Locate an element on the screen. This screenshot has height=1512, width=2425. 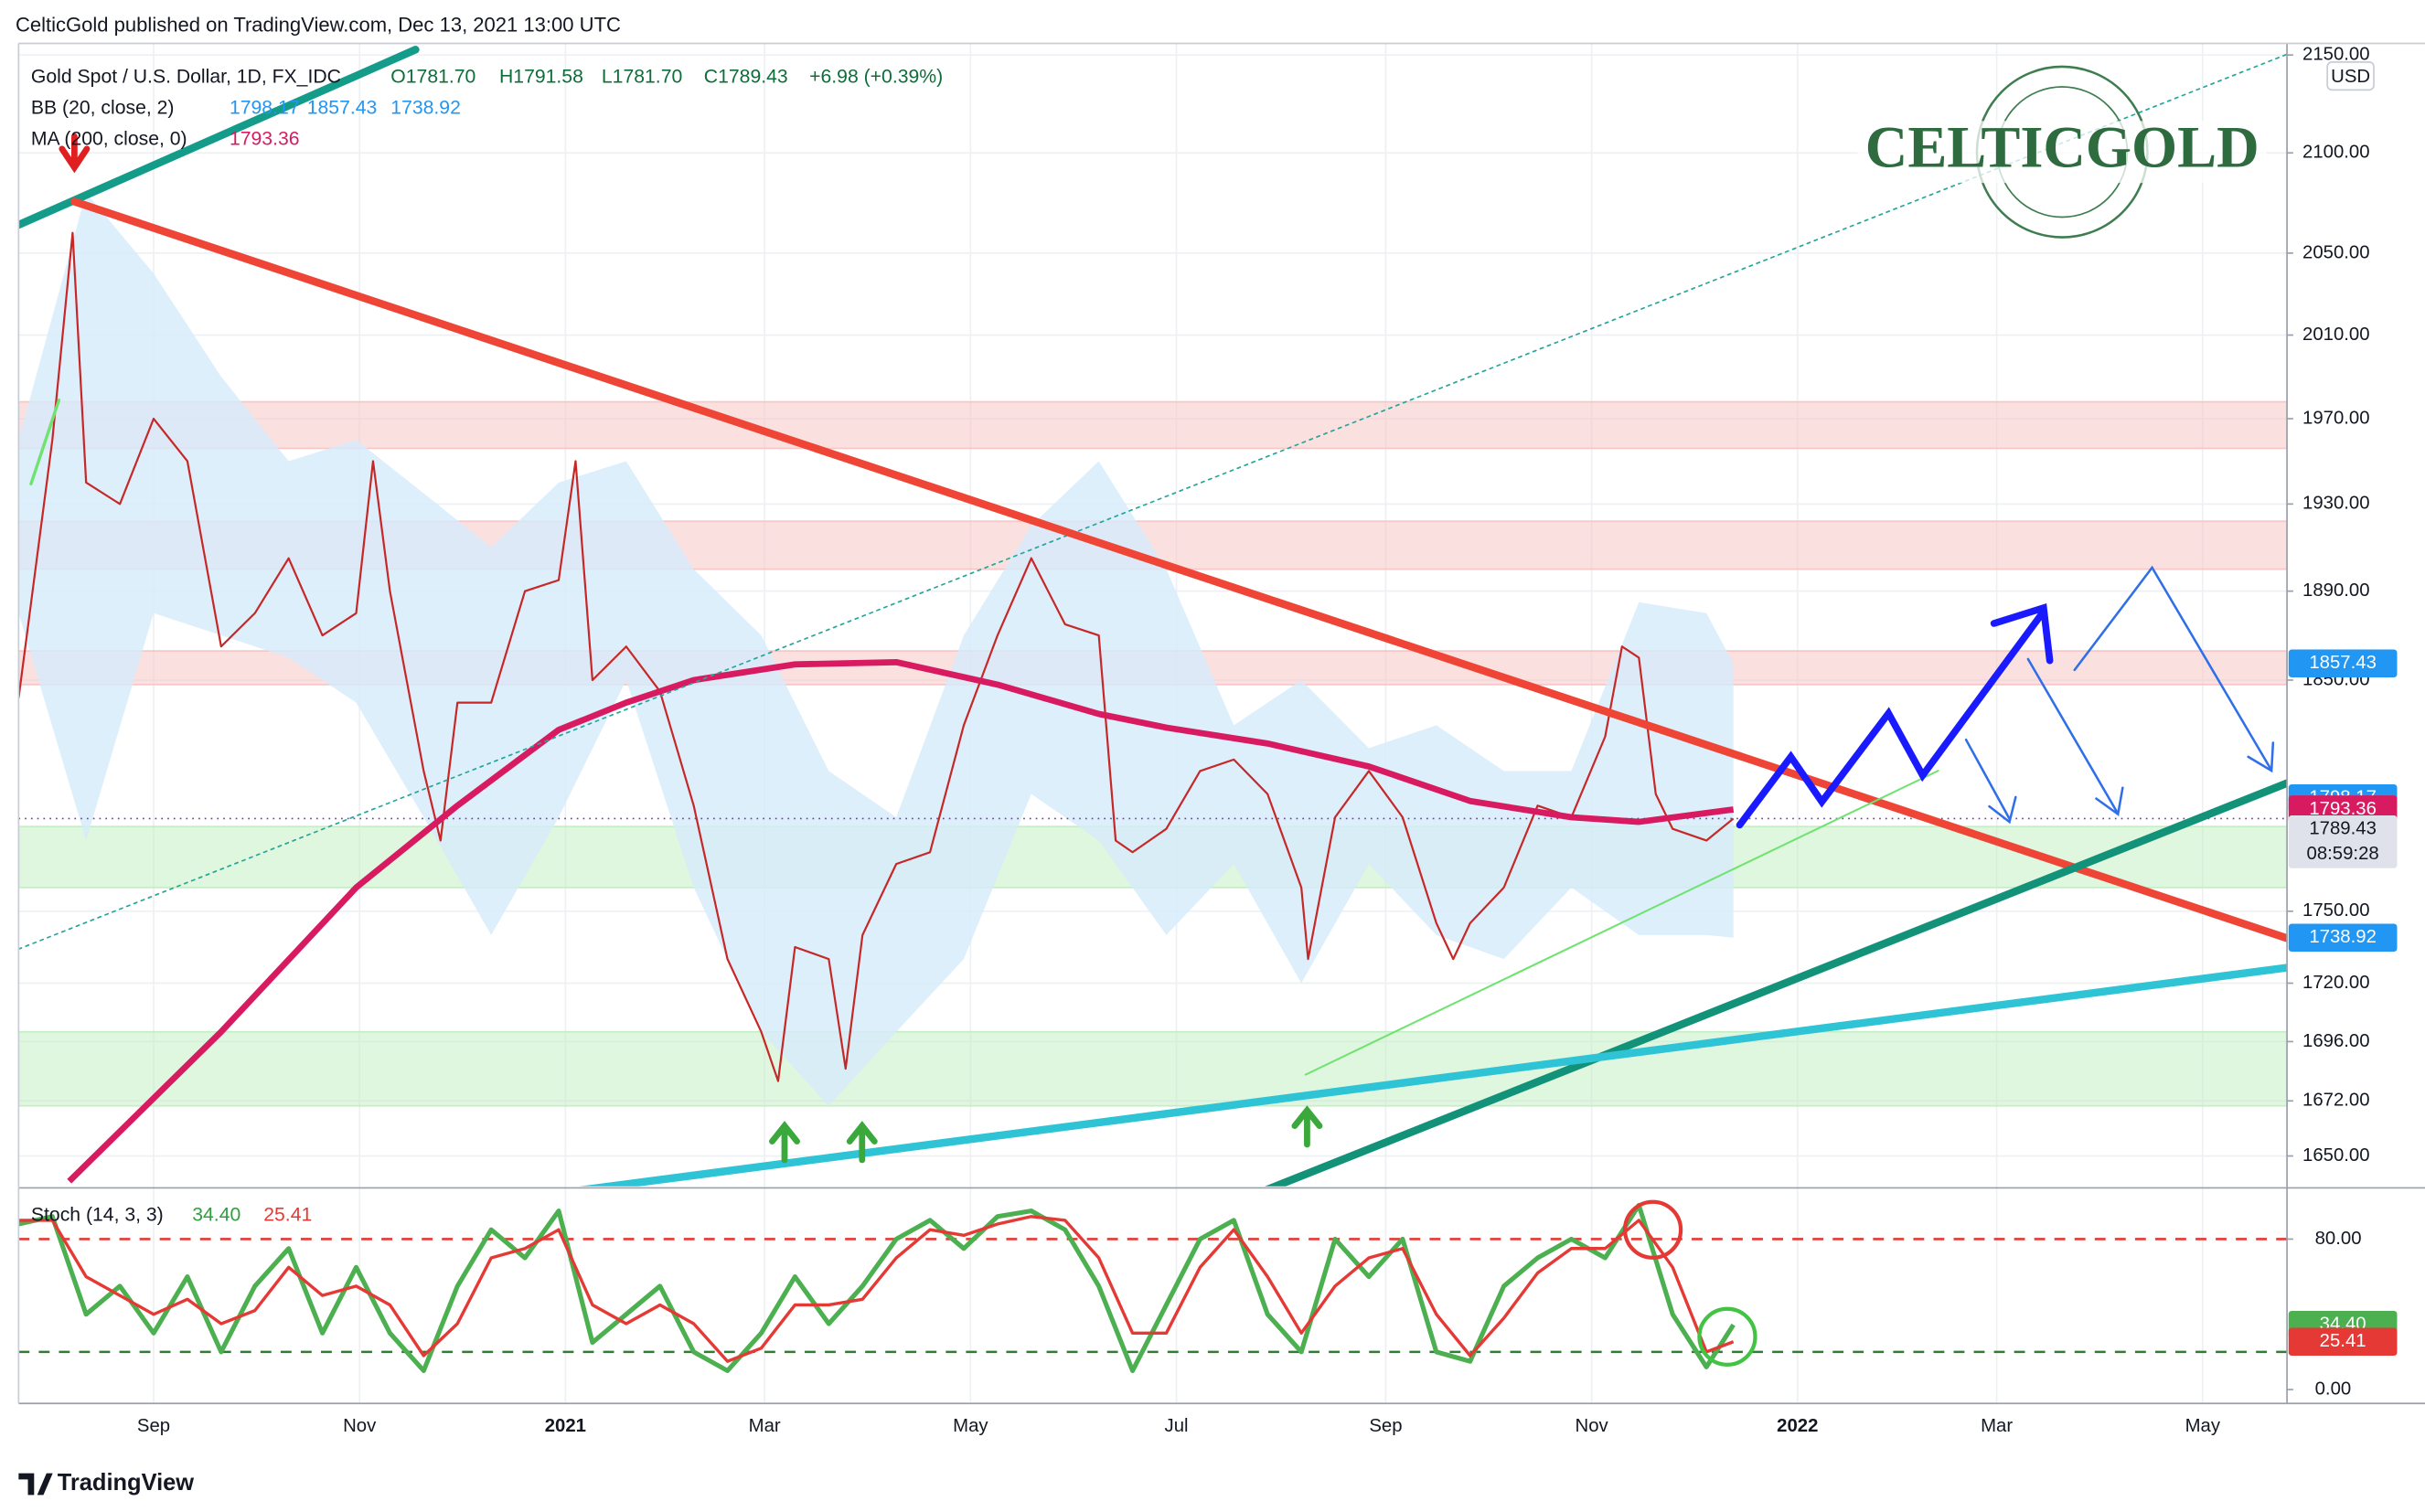
legend-ma: MA (200, close, 0) is located at coordinates (109, 138).